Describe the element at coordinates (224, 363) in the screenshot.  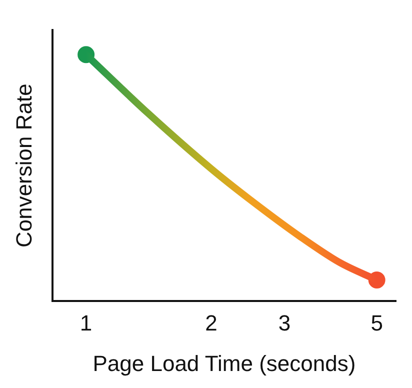
I see `x-axis-title: Page Load Time (seconds)` at that location.